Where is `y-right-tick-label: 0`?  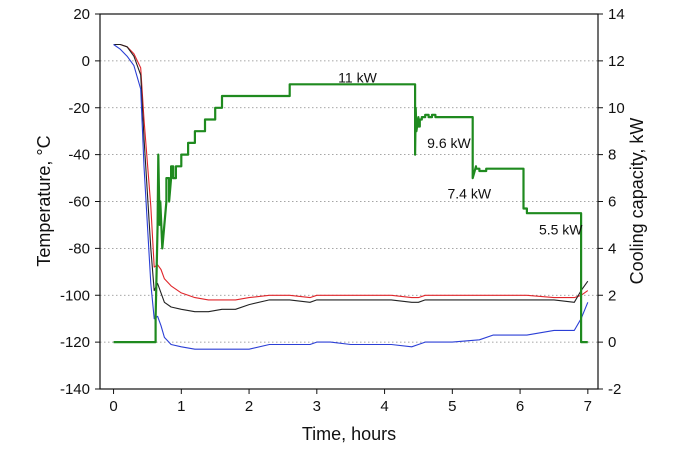
y-right-tick-label: 0 is located at coordinates (612, 342).